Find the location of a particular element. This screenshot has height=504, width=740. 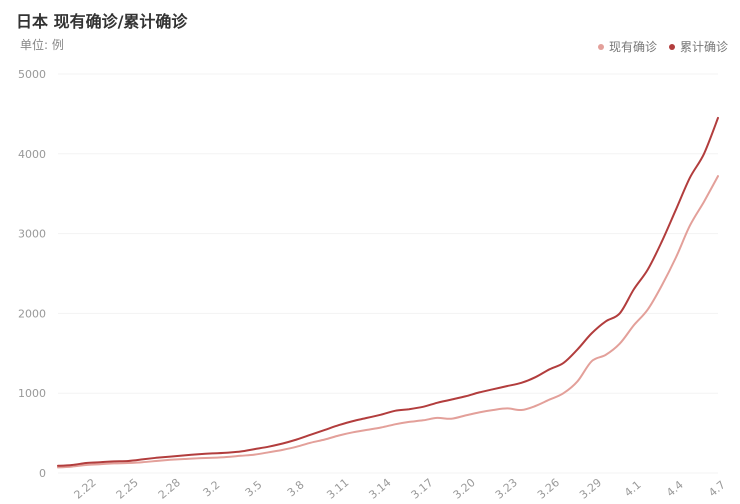

legend-item-current: 现有确诊 is located at coordinates (627, 46).